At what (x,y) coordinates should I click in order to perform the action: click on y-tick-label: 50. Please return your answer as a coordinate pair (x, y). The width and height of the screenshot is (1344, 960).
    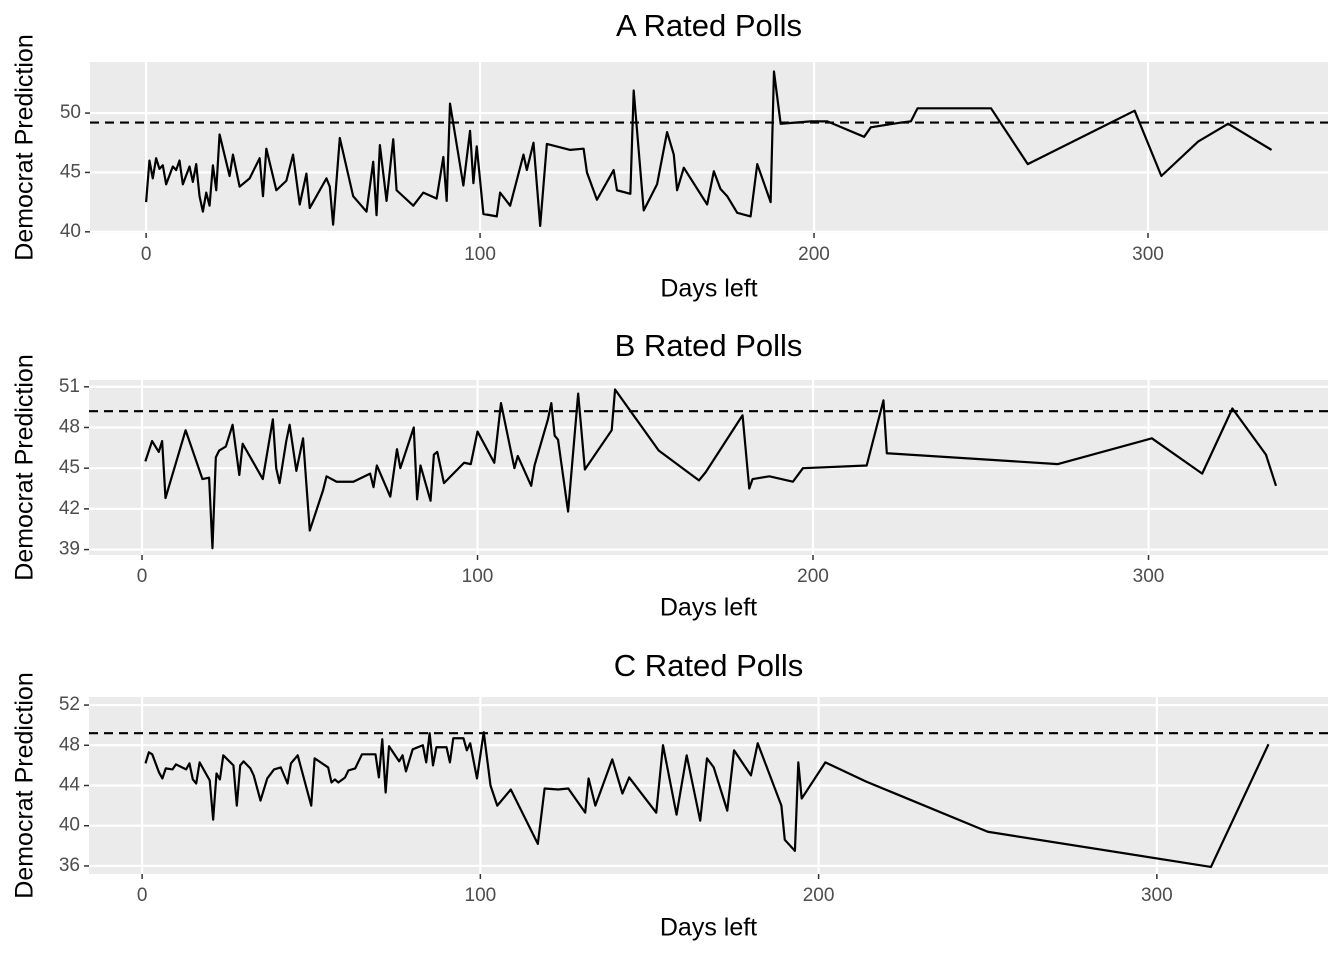
    Looking at the image, I should click on (70, 112).